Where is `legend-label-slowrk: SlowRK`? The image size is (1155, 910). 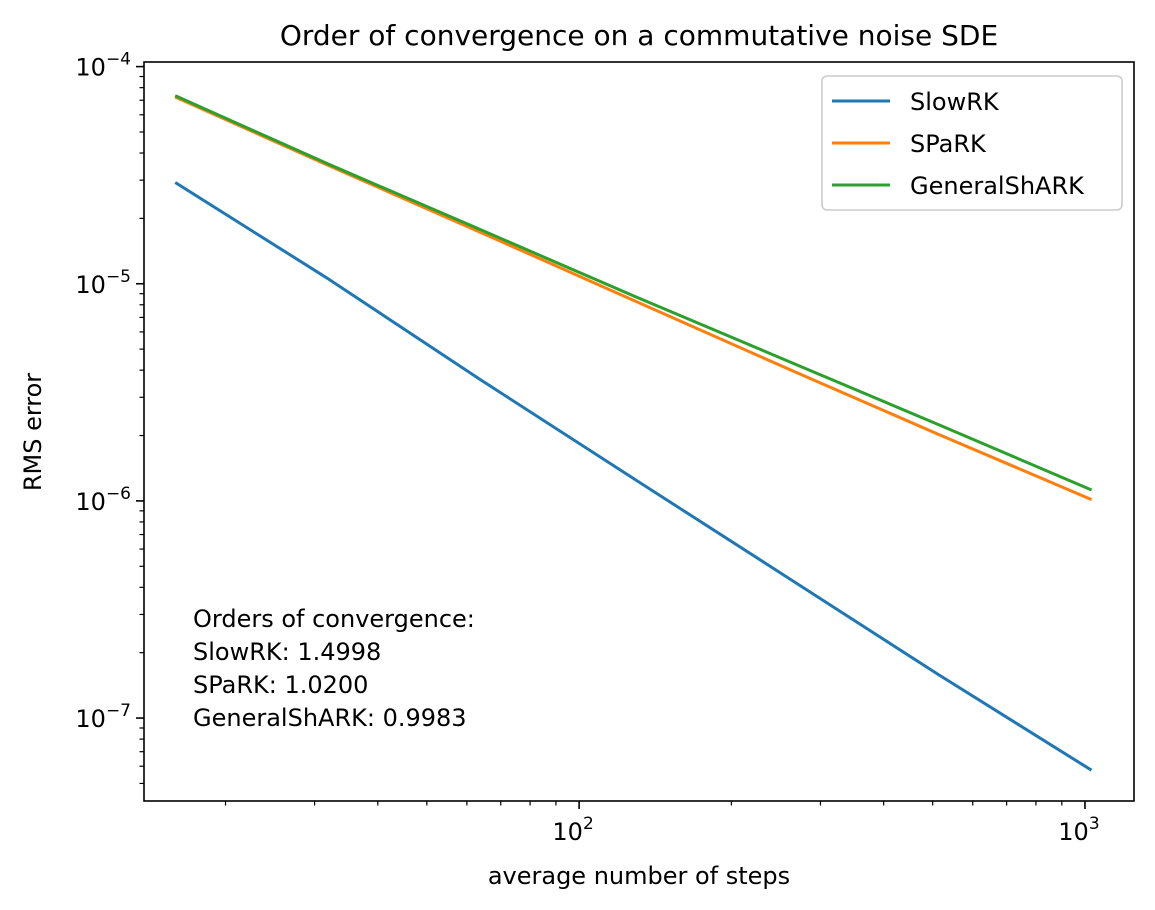 legend-label-slowrk: SlowRK is located at coordinates (955, 102).